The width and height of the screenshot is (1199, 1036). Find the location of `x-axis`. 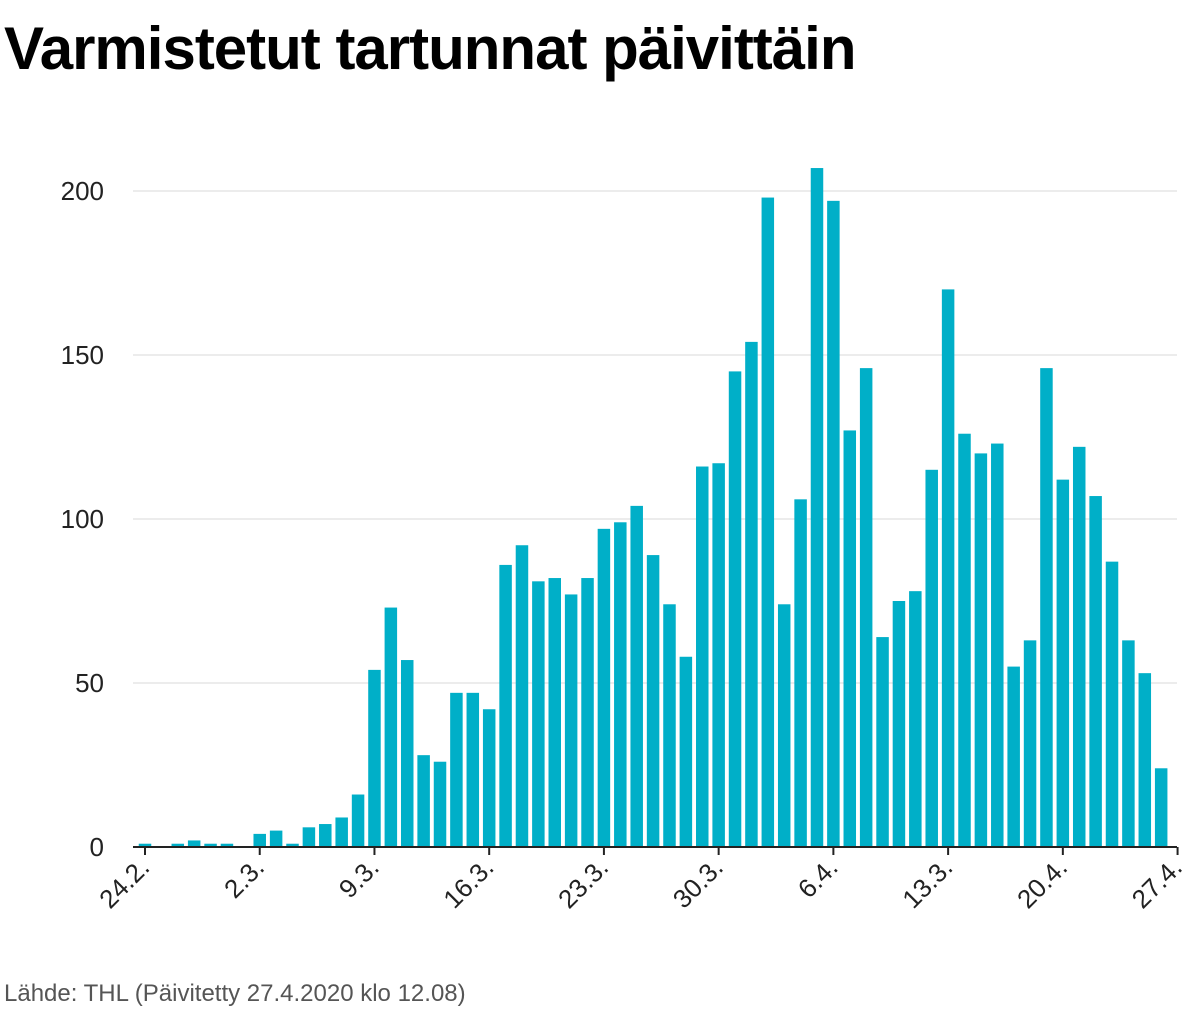

x-axis is located at coordinates (656, 850).